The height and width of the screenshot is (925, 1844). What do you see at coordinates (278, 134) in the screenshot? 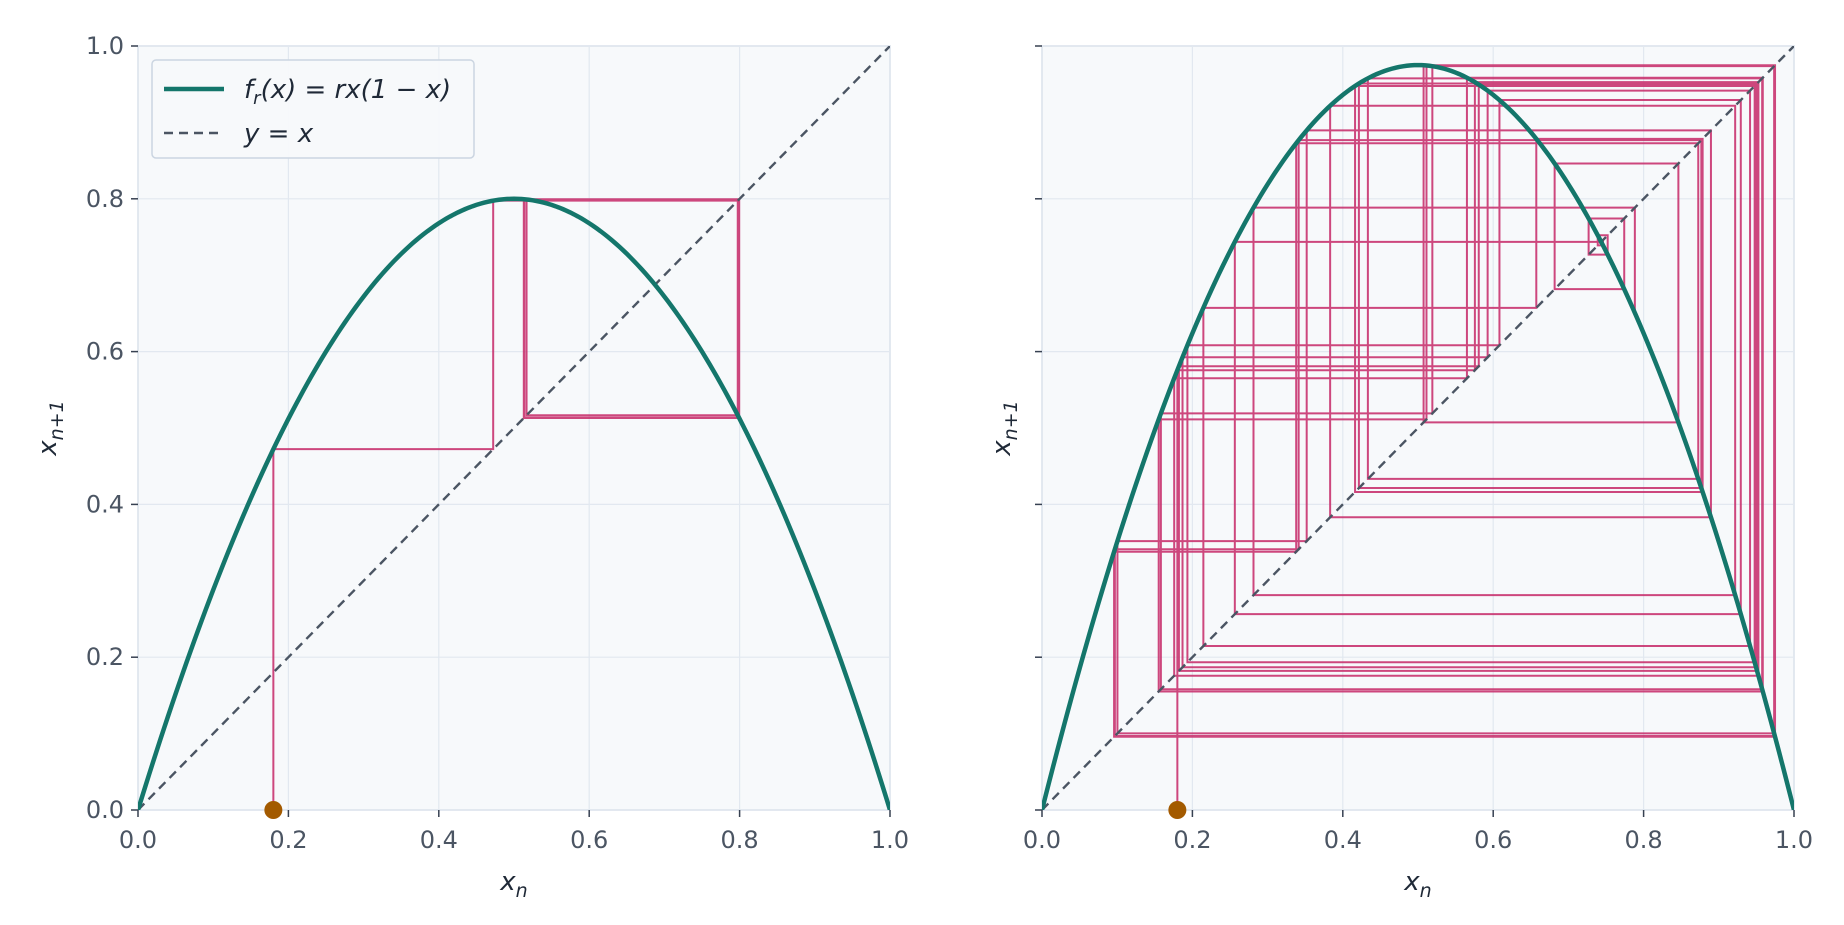
I see `legend-label-diagonal: y = x` at bounding box center [278, 134].